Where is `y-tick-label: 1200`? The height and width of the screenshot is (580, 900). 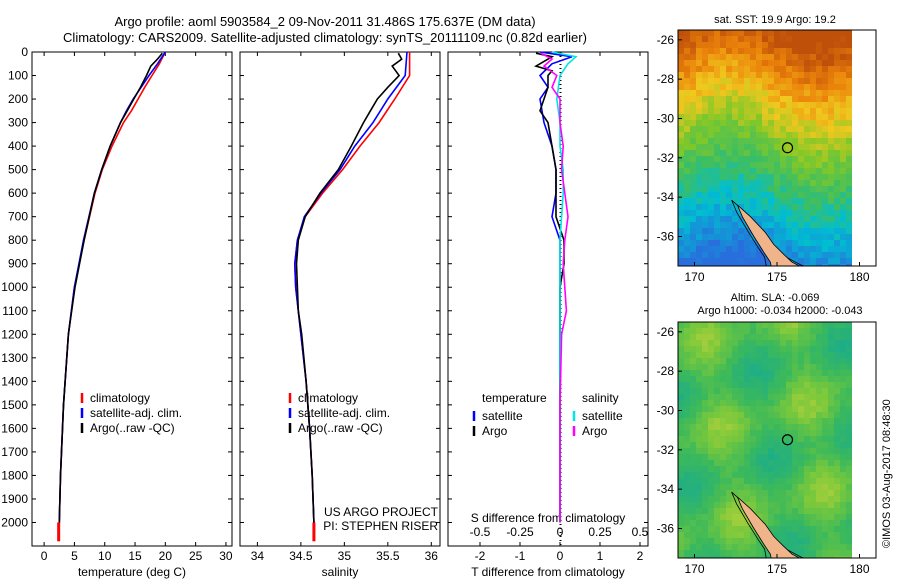 y-tick-label: 1200 is located at coordinates (14, 334).